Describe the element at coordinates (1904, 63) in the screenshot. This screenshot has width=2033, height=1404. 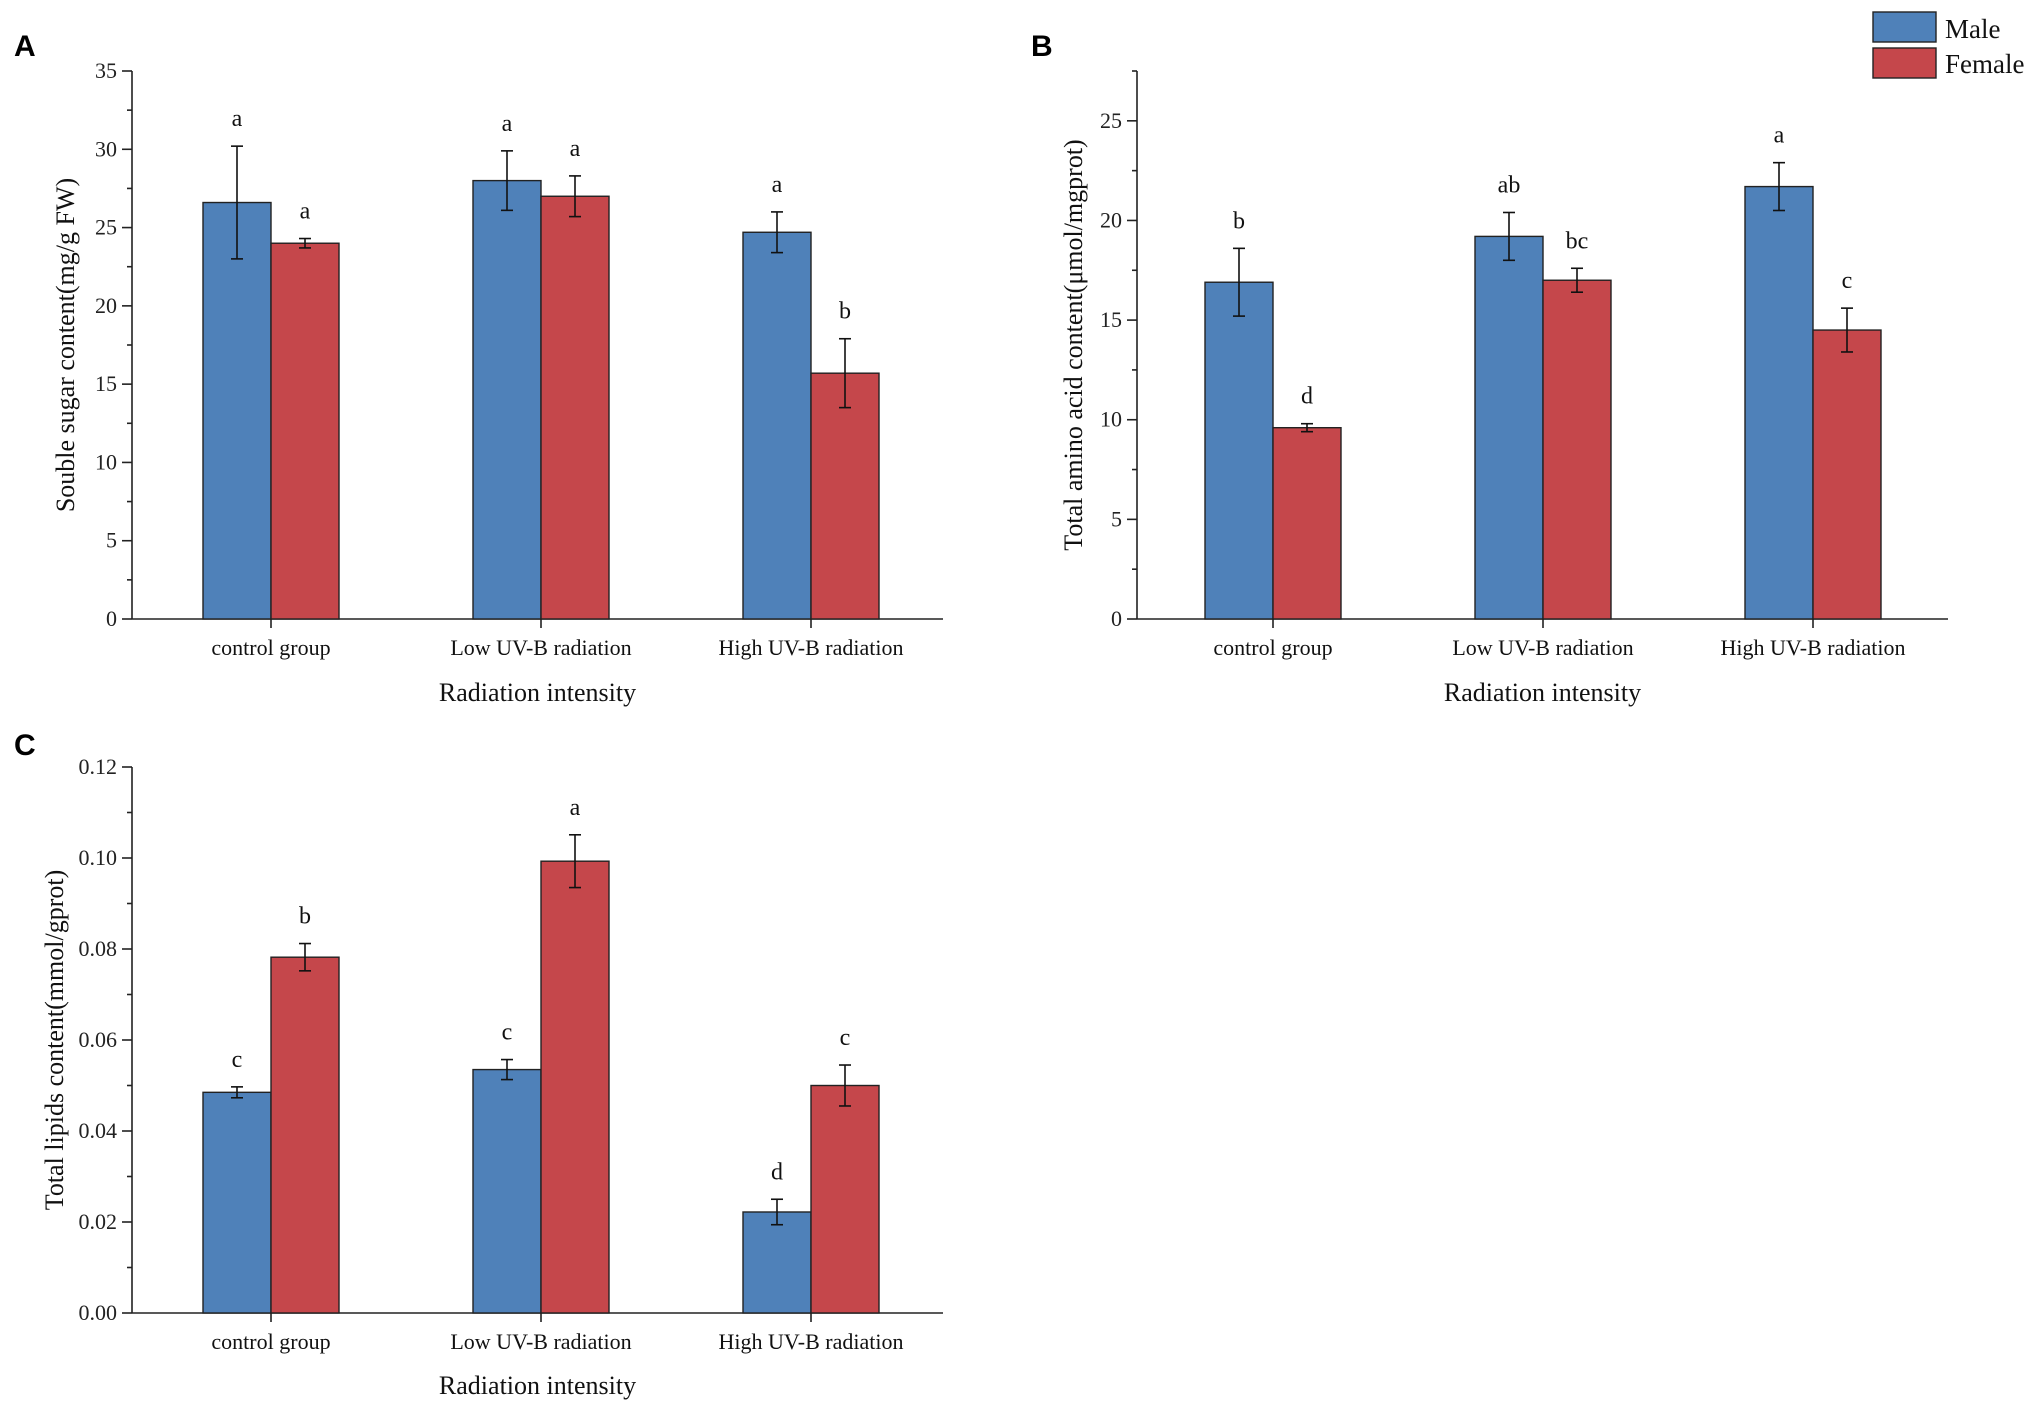
I see `legend-swatch-female` at that location.